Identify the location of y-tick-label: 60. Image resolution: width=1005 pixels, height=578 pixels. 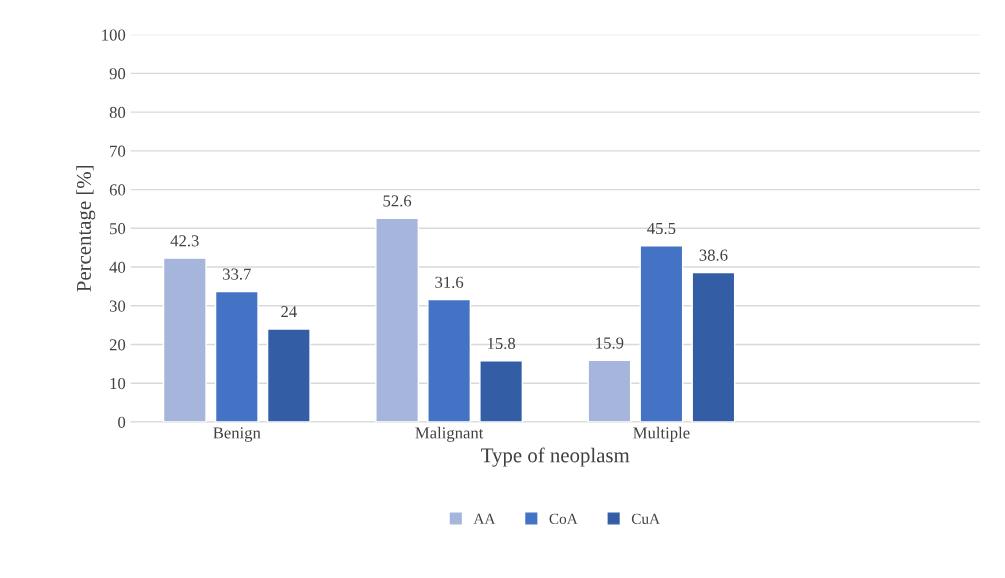
(117, 190).